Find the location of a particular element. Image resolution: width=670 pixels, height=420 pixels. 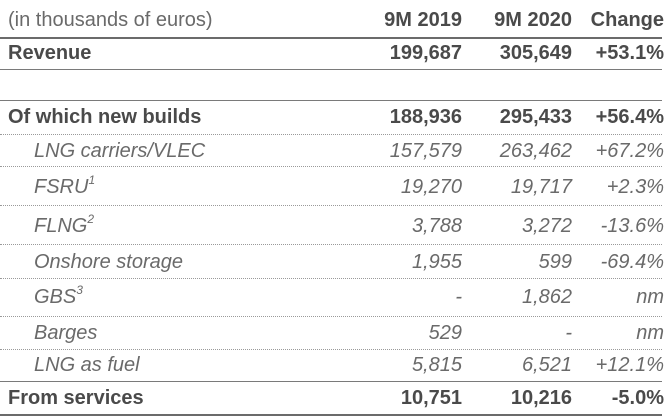

item-label: FSRU1 is located at coordinates (65, 185).